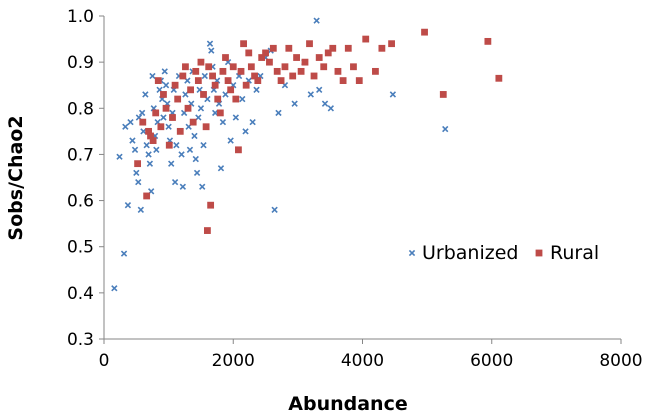 Image resolution: width=653 pixels, height=418 pixels. What do you see at coordinates (104, 361) in the screenshot?
I see `x-tick-label: 0` at bounding box center [104, 361].